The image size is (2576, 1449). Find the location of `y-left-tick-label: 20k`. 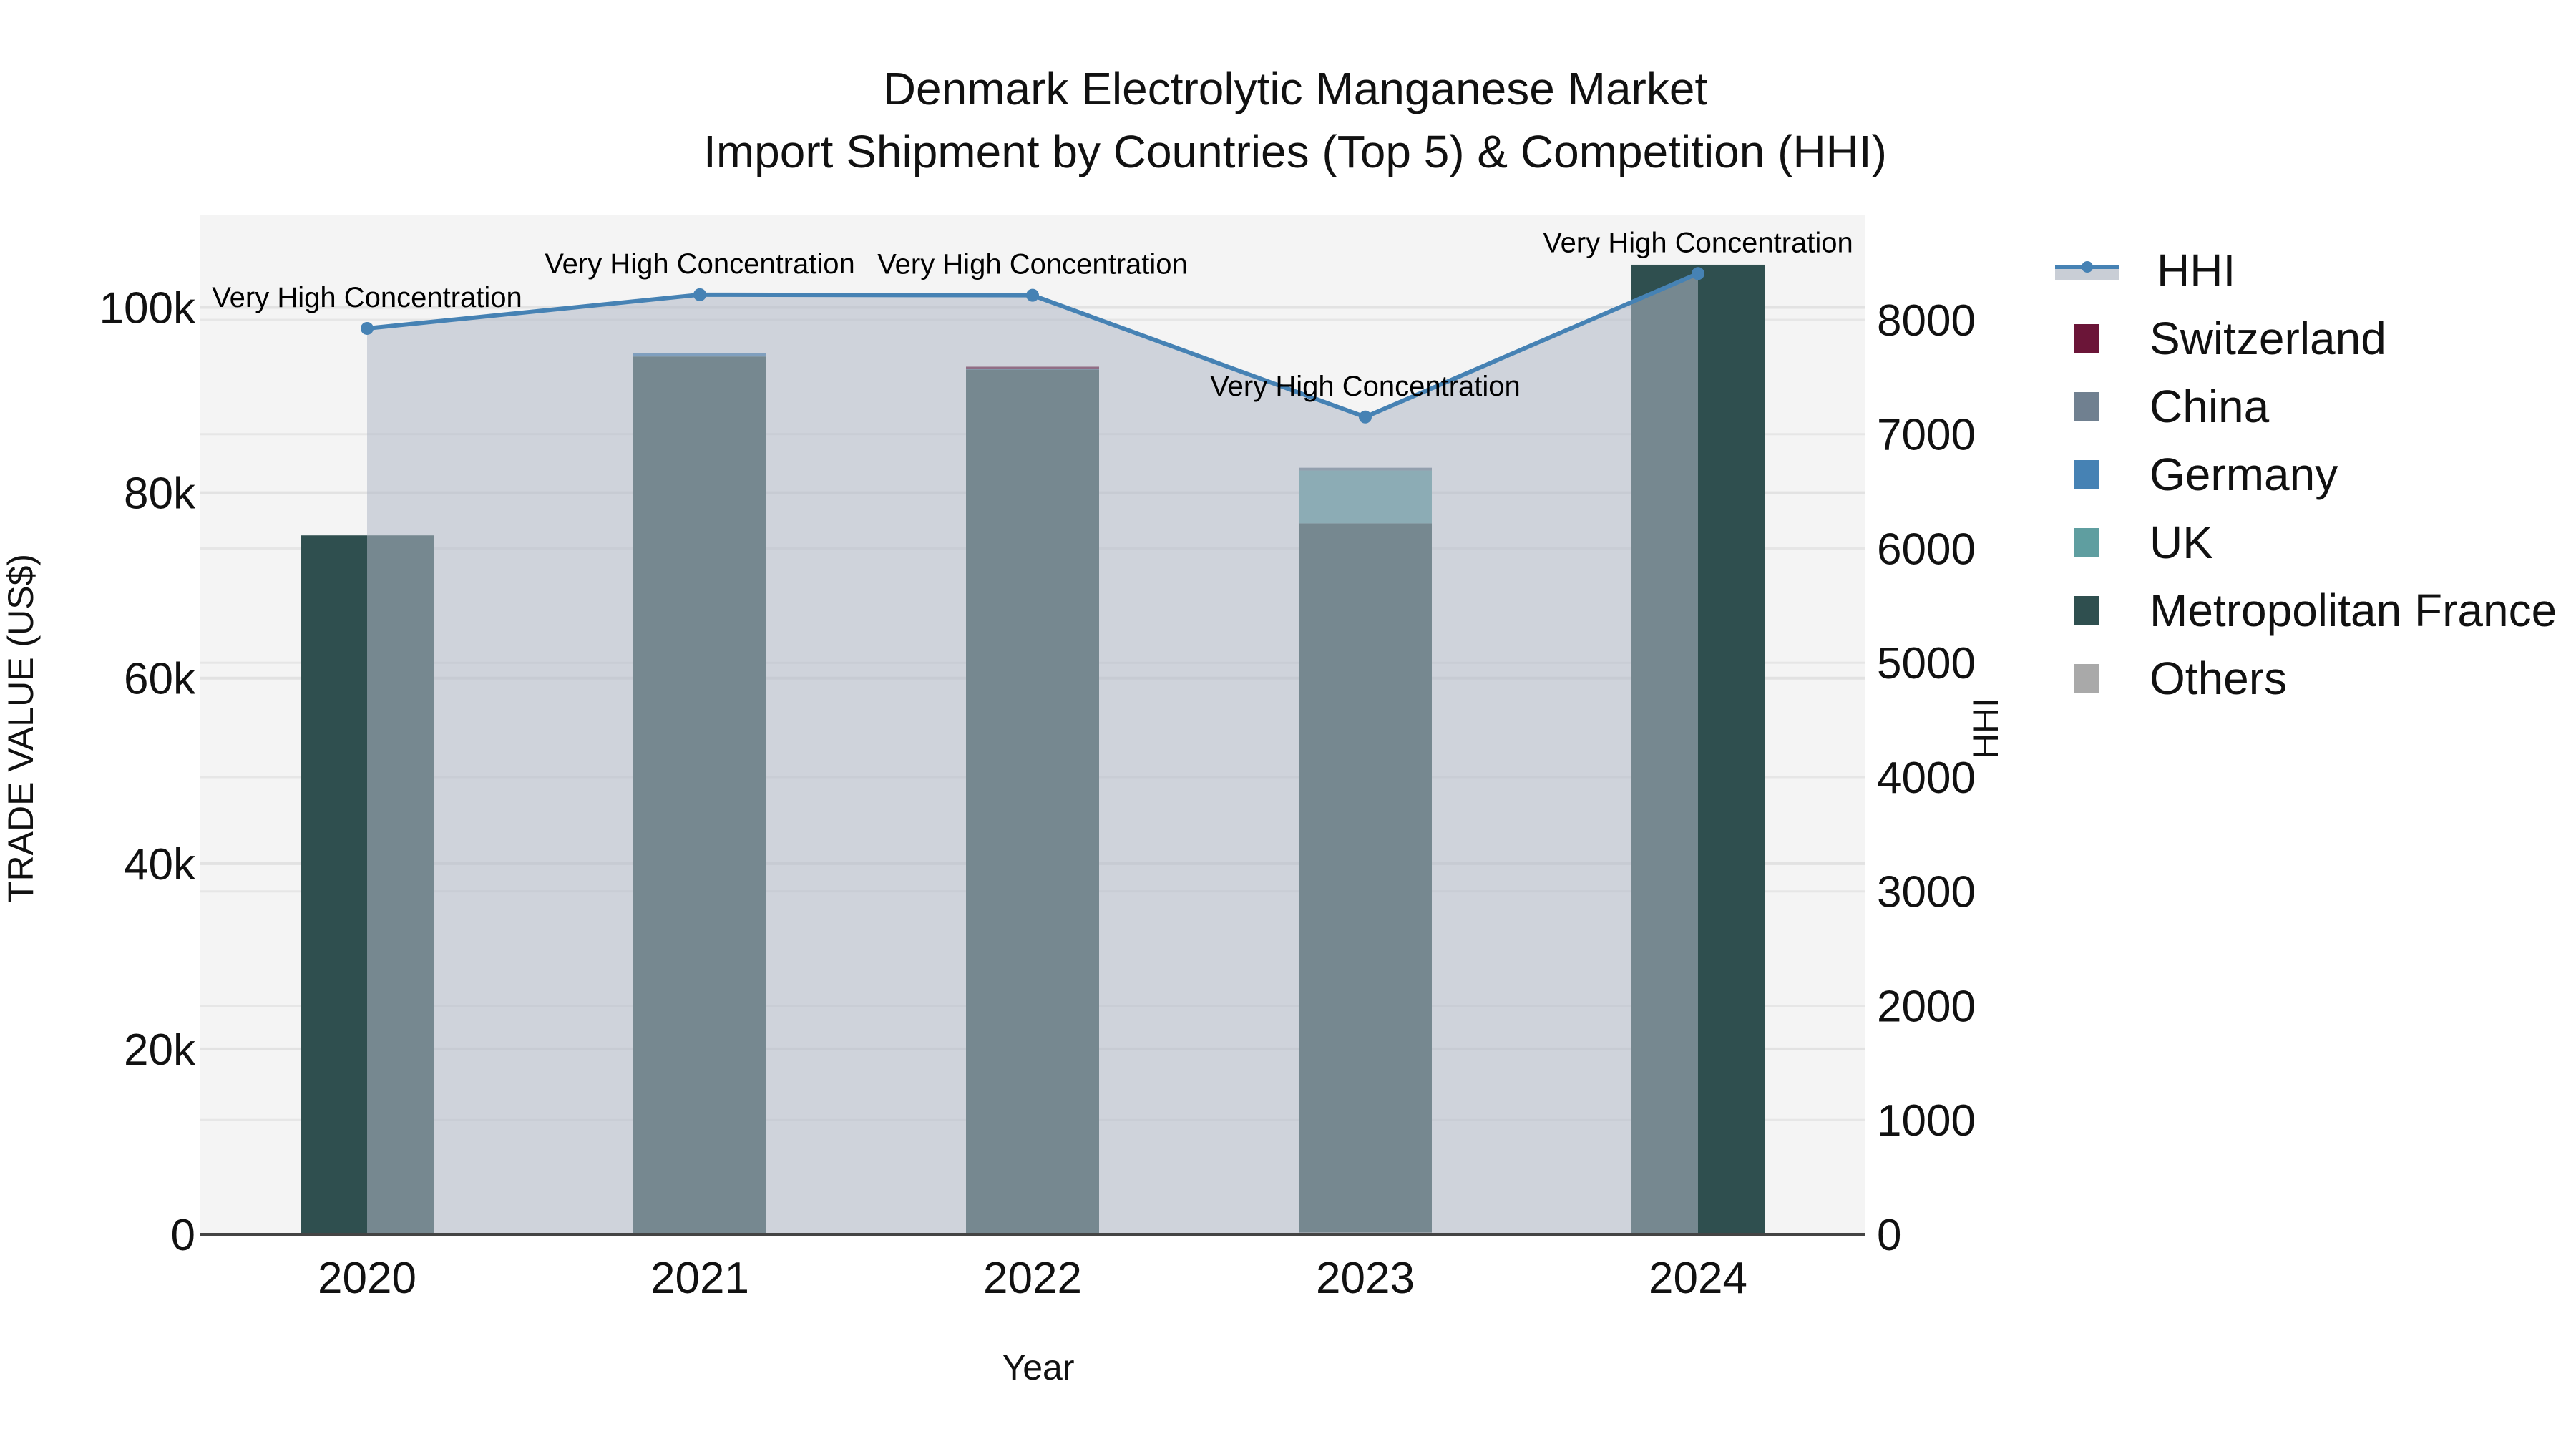

y-left-tick-label: 20k is located at coordinates (160, 1050).